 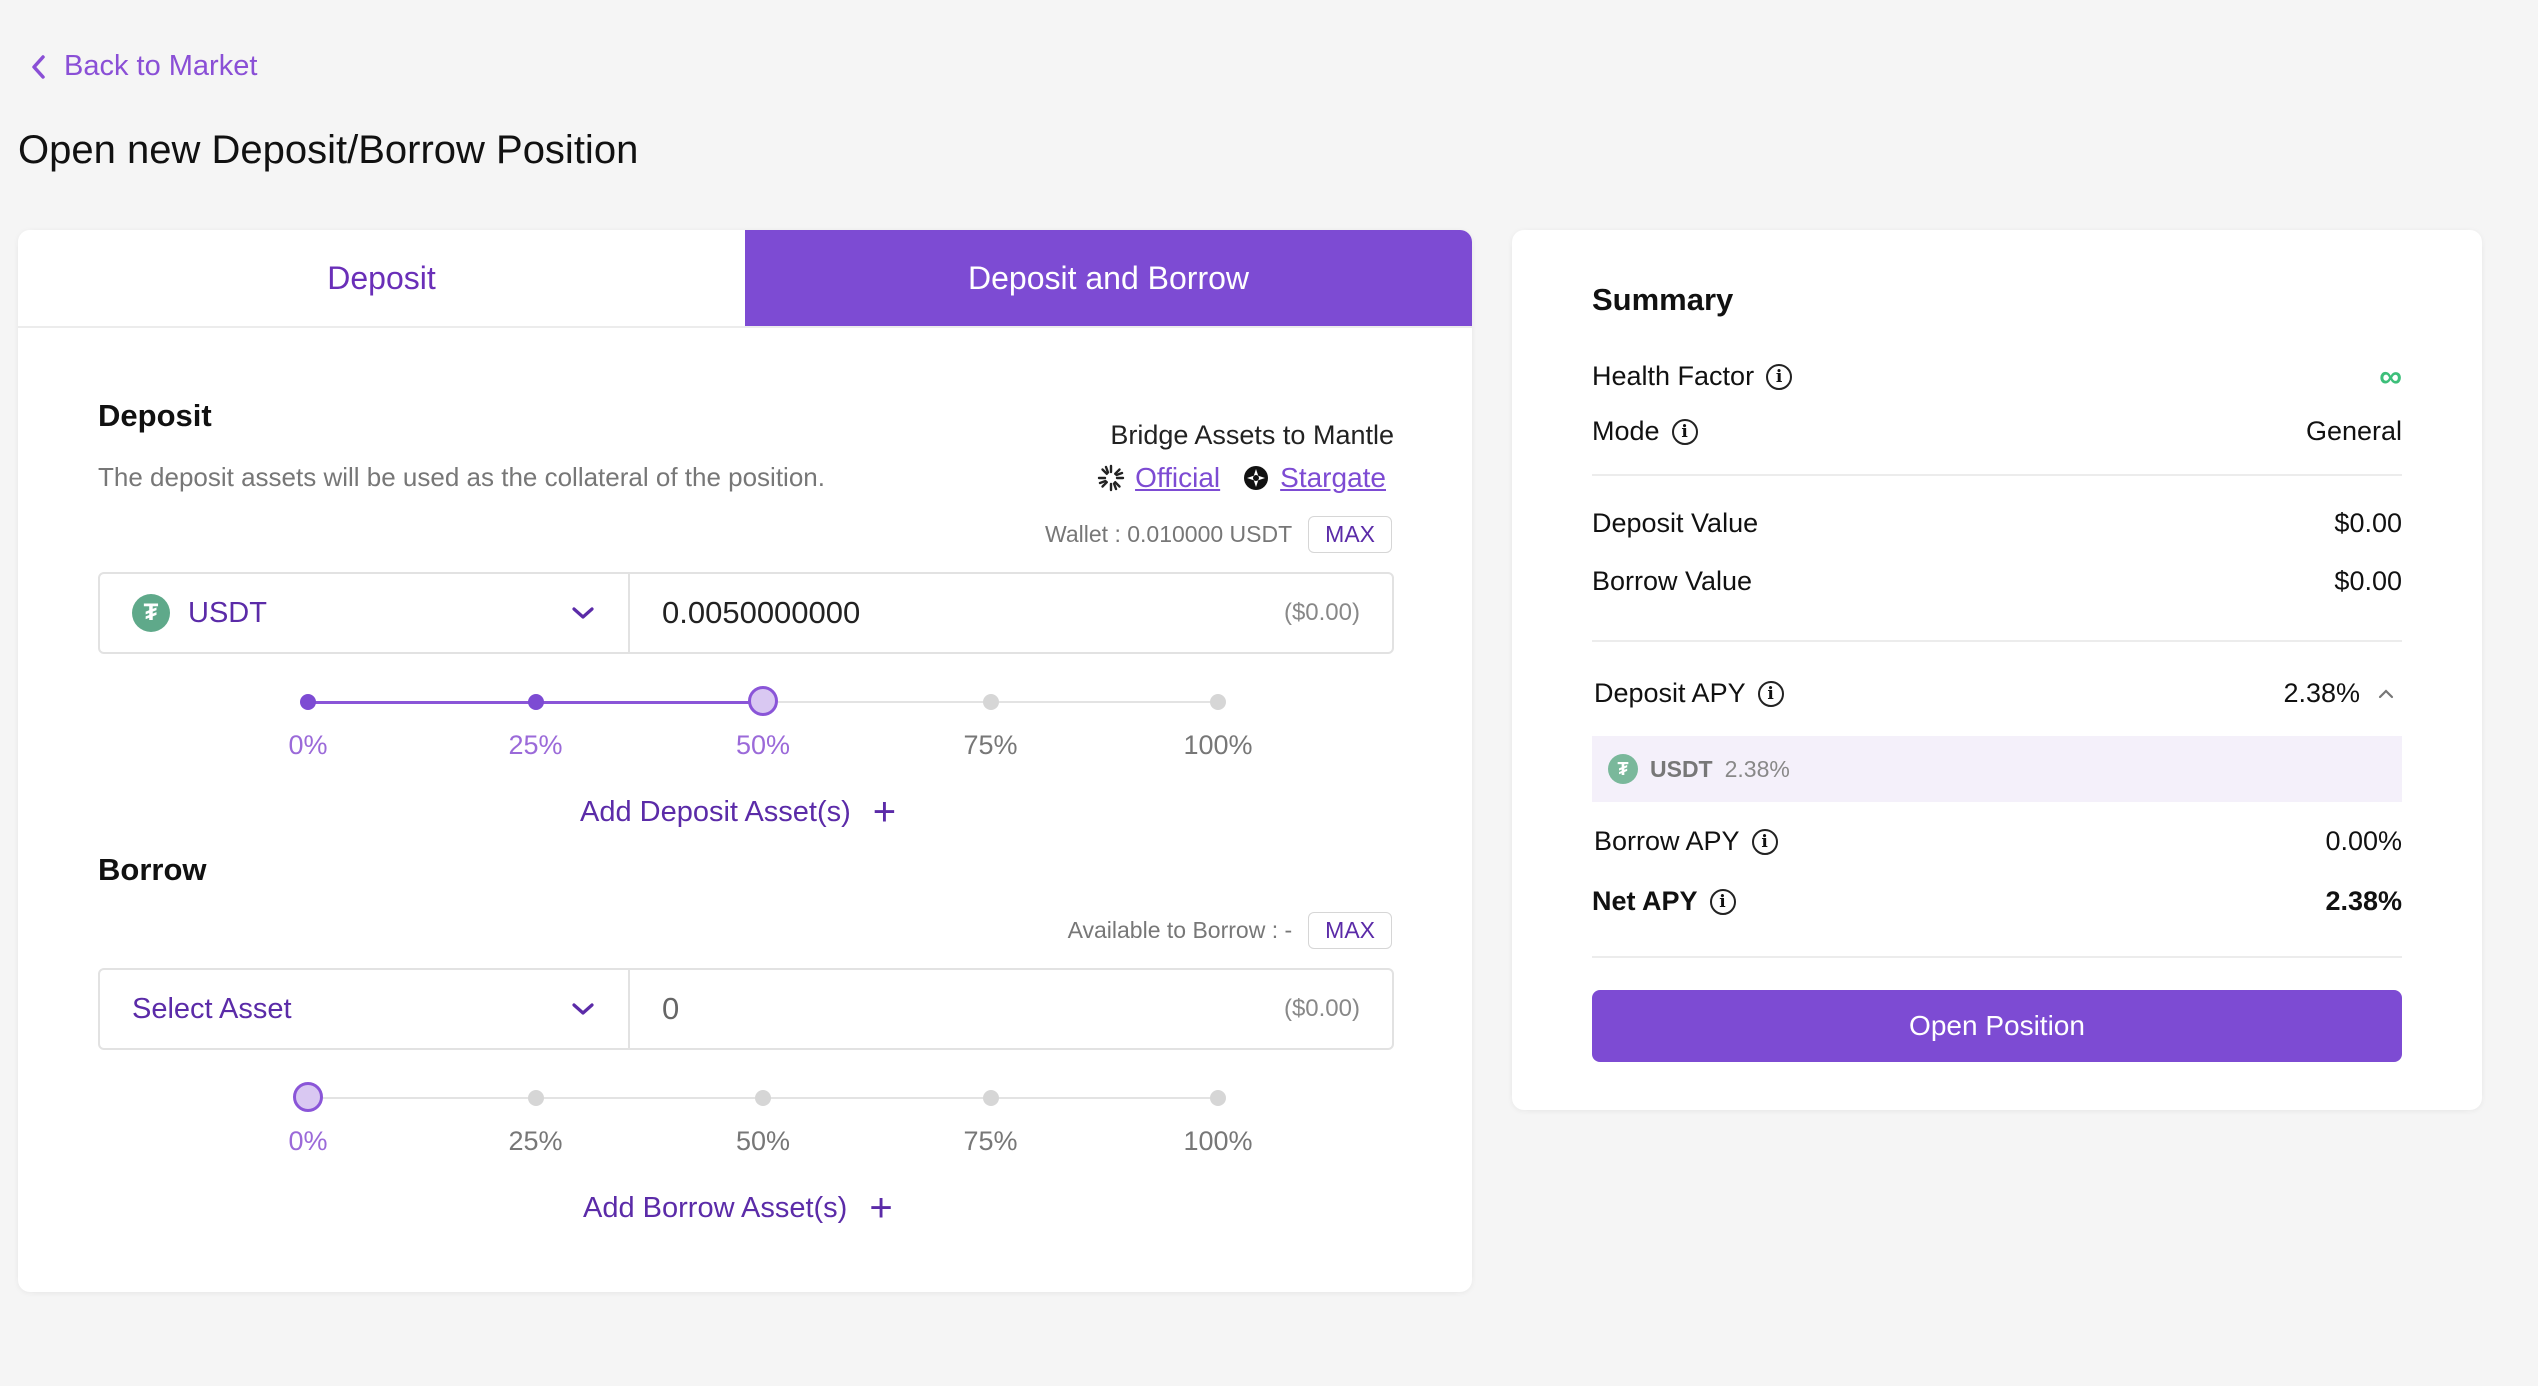 What do you see at coordinates (1321, 1008) in the screenshot?
I see `borrow-amount-usd: ($0.00)` at bounding box center [1321, 1008].